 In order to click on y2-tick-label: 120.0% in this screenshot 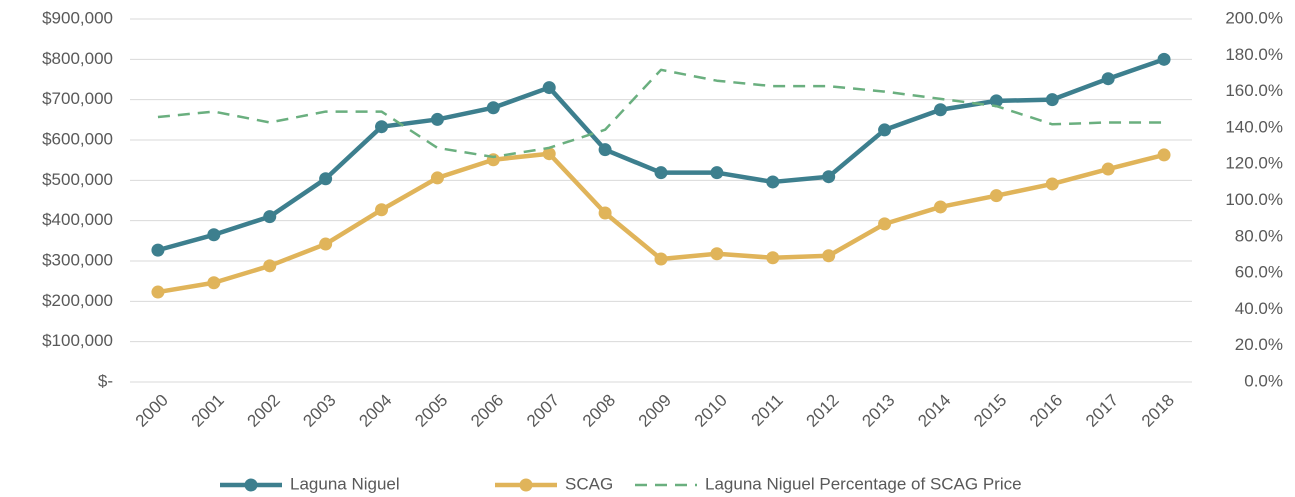, I will do `click(1254, 163)`.